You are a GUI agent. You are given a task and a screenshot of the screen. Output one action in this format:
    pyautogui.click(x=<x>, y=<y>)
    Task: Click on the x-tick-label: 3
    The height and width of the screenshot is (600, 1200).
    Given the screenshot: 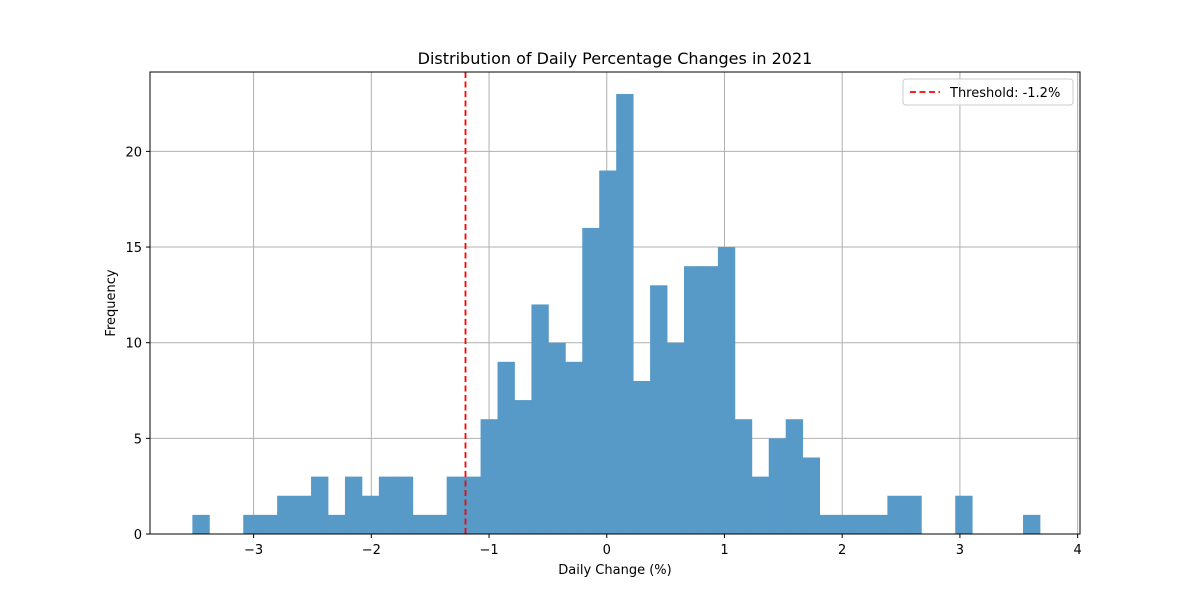 What is the action you would take?
    pyautogui.click(x=960, y=550)
    